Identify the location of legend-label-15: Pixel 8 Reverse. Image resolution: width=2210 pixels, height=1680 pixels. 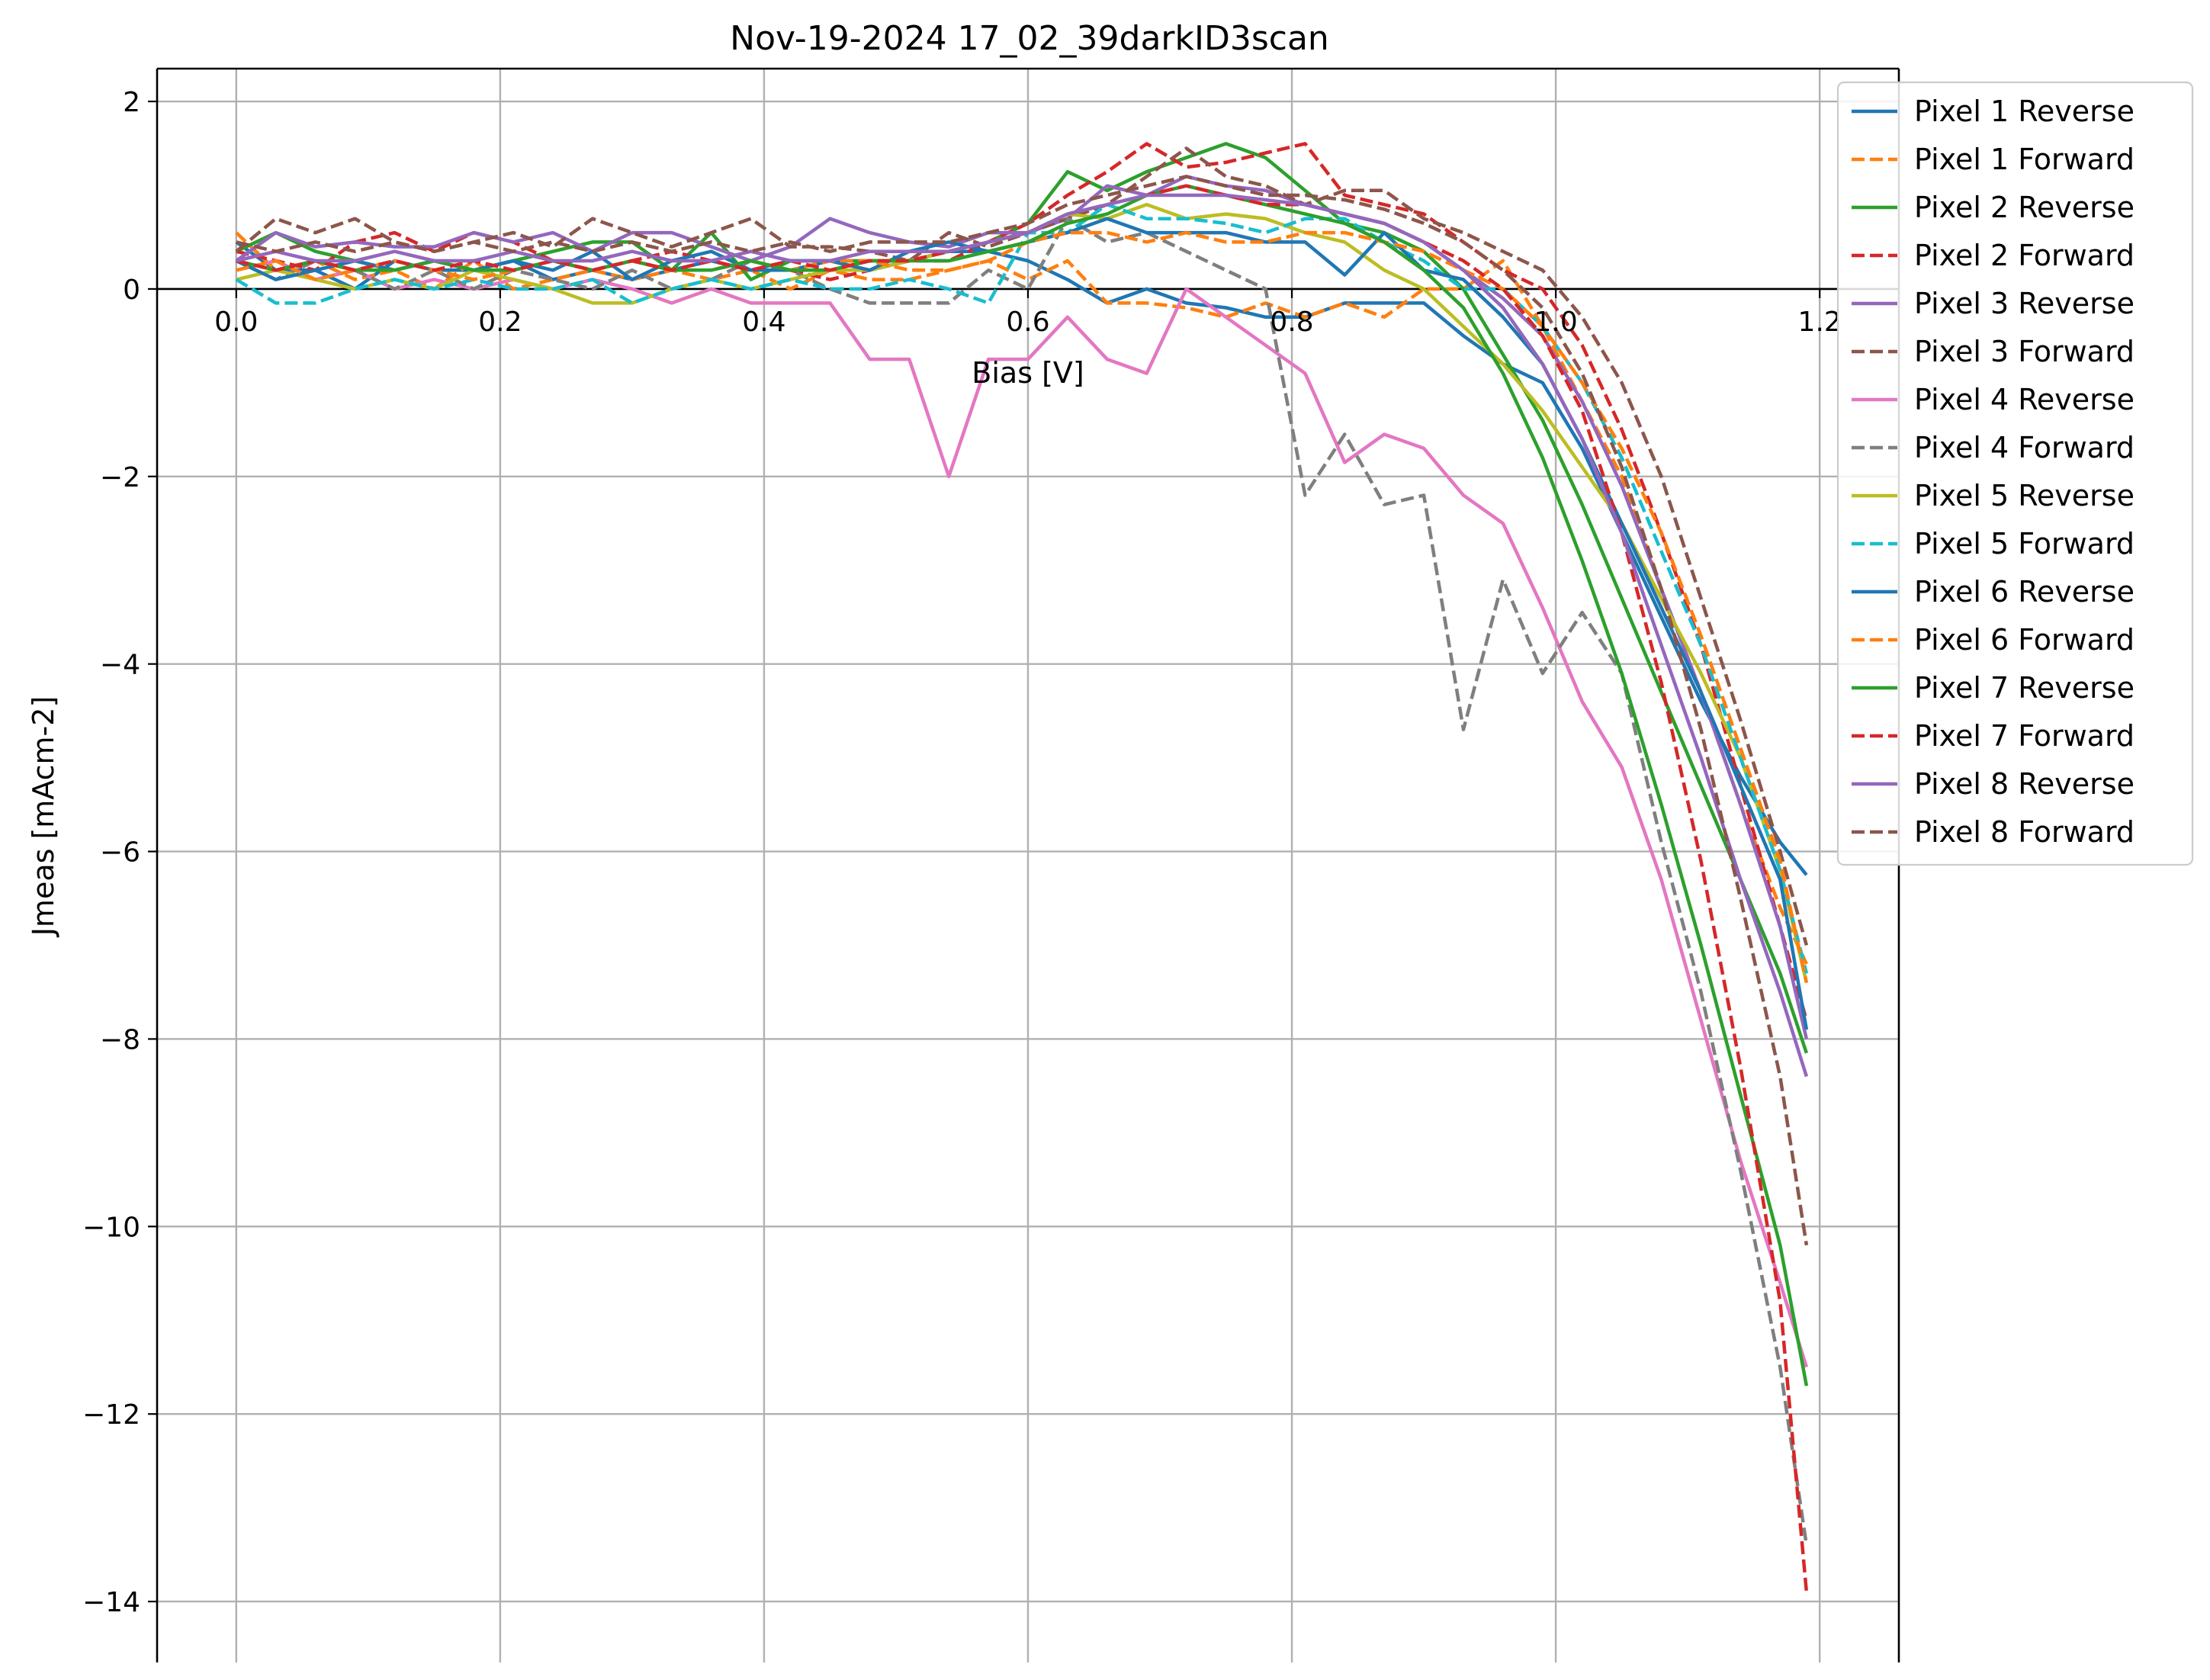
(2025, 784).